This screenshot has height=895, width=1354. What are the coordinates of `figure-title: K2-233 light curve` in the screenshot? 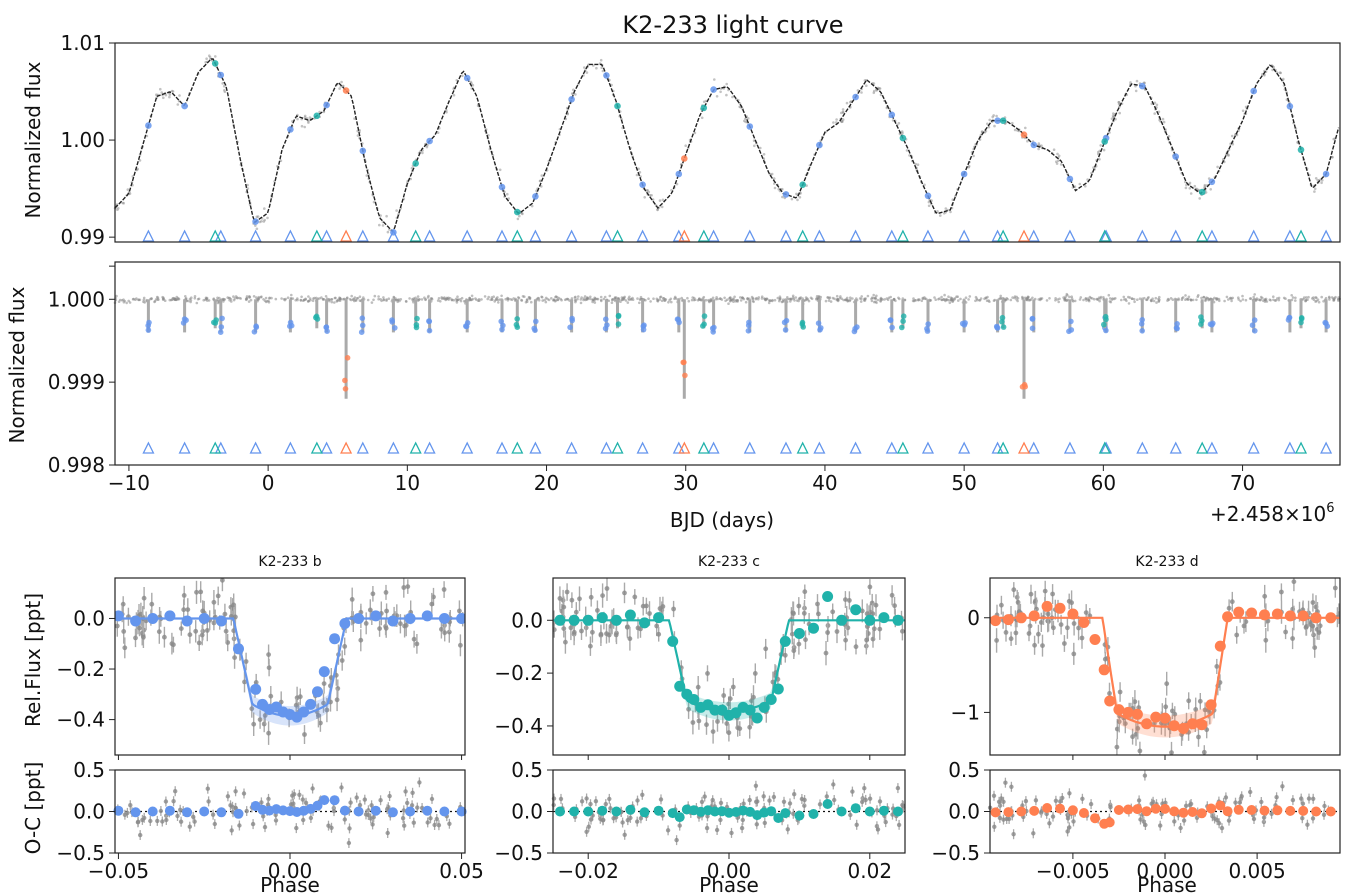 It's located at (732, 25).